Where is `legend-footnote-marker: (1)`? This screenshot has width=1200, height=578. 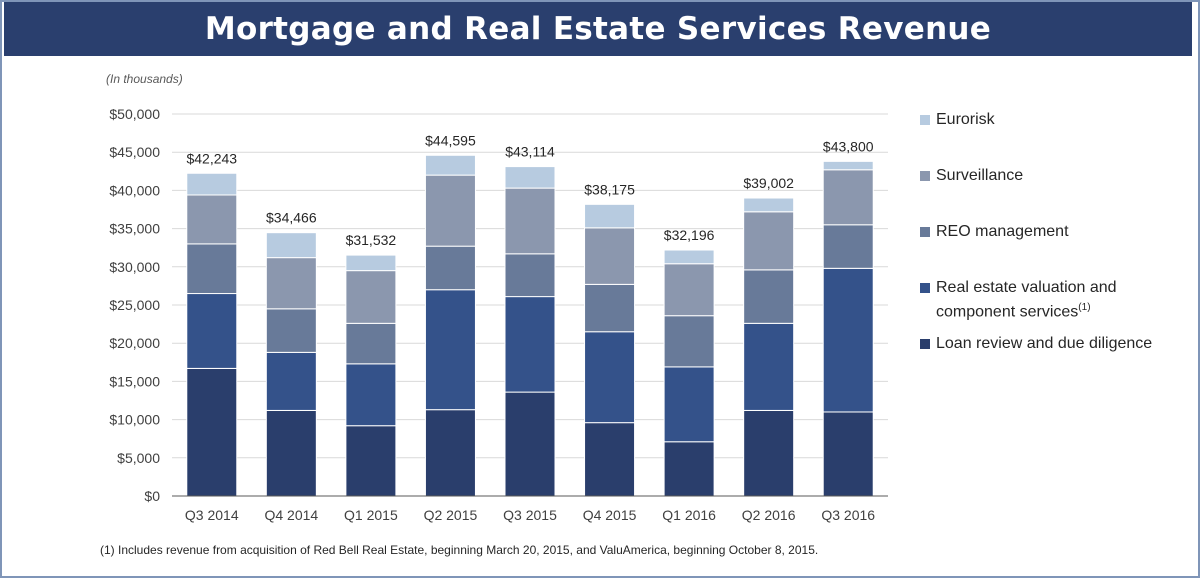
legend-footnote-marker: (1) is located at coordinates (1084, 307).